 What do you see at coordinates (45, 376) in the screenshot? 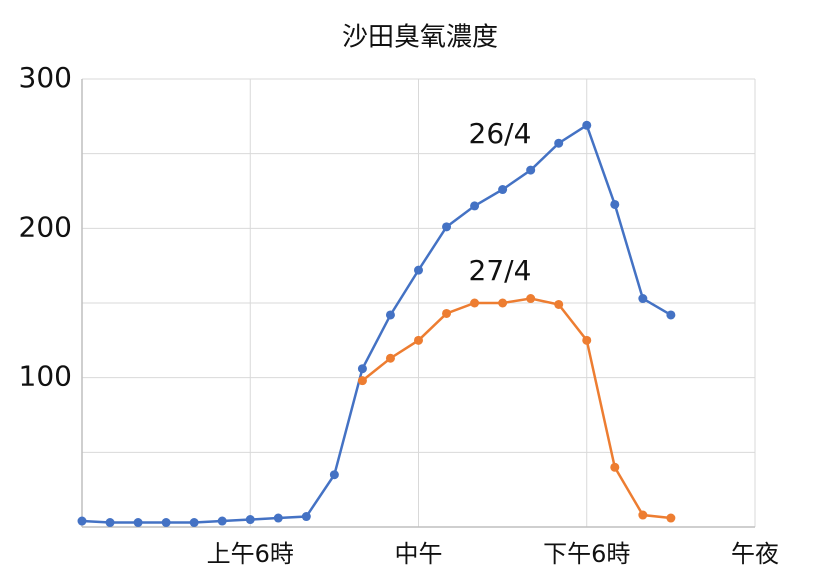
I see `y-tick-label: 100` at bounding box center [45, 376].